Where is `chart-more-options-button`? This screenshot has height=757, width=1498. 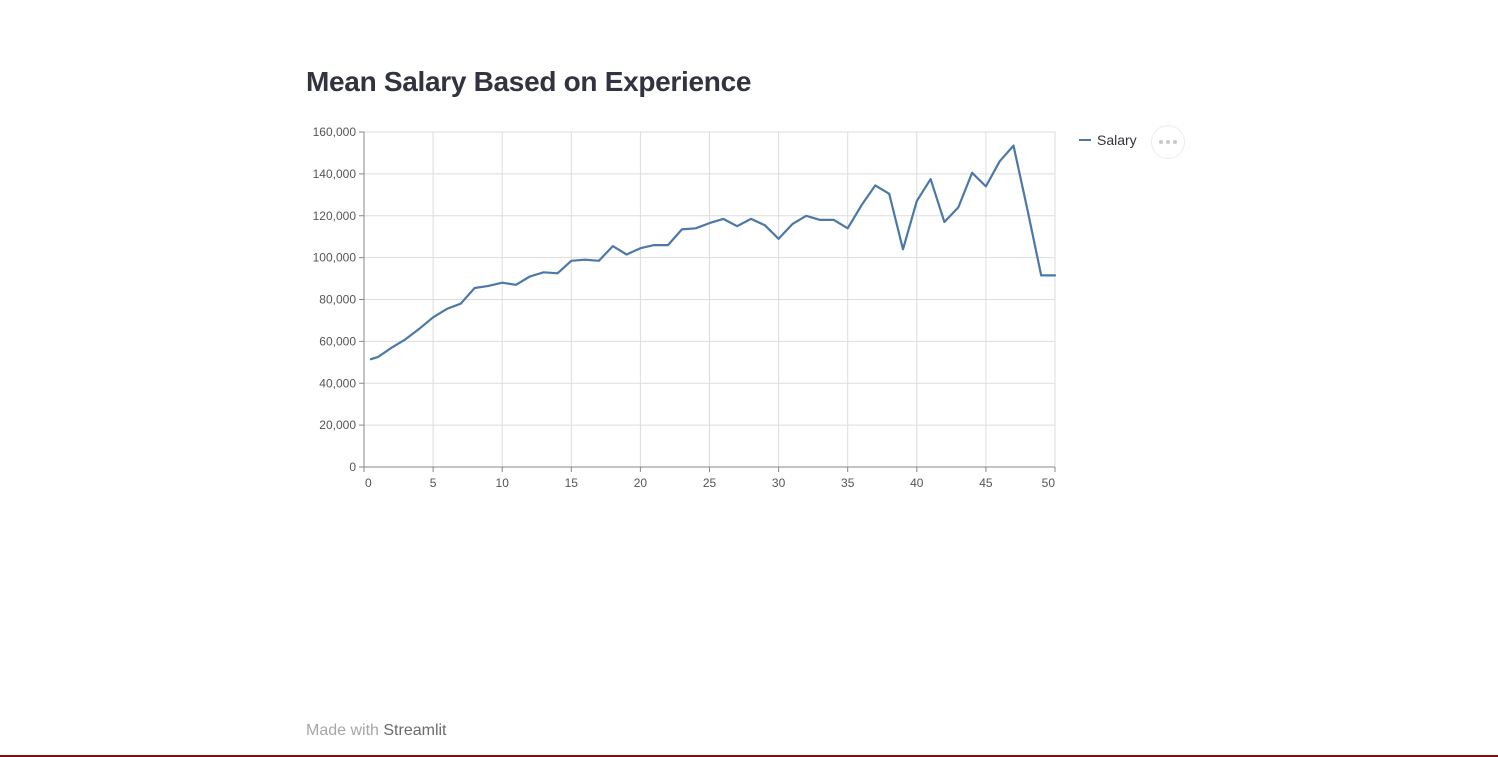 chart-more-options-button is located at coordinates (1168, 142).